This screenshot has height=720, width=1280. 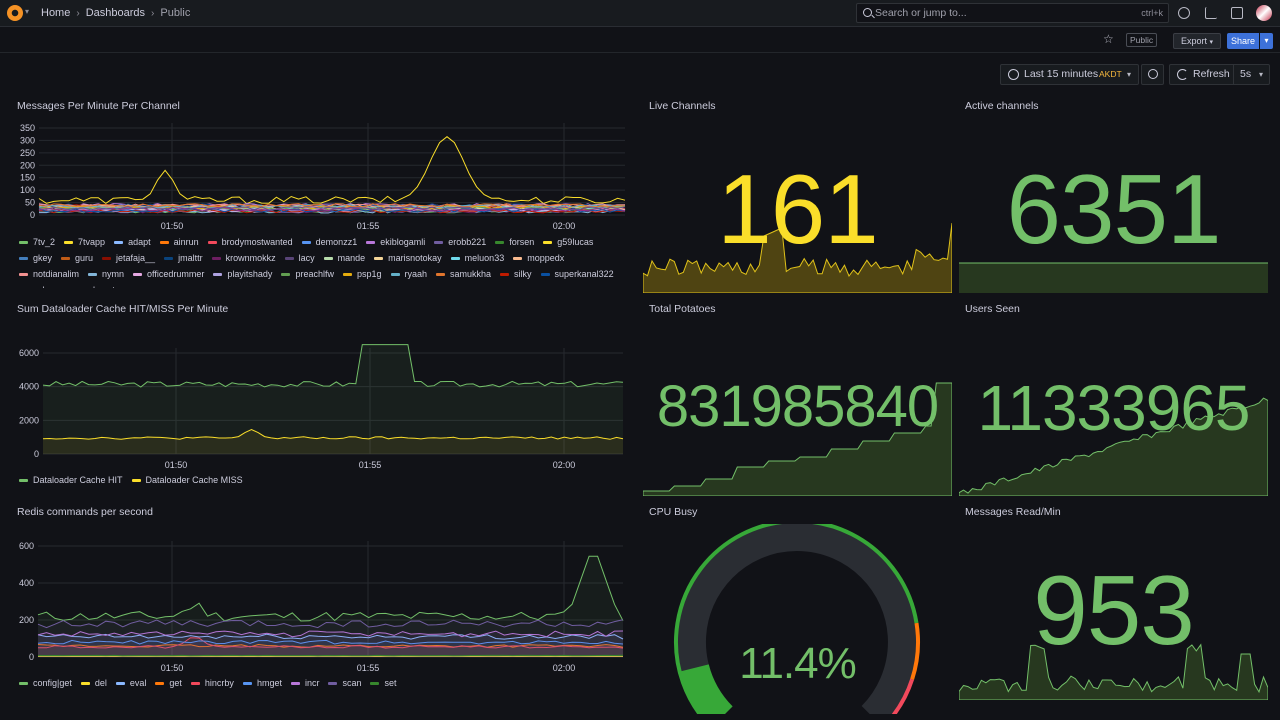 I want to click on legend-item: officedrummer, so click(x=168, y=274).